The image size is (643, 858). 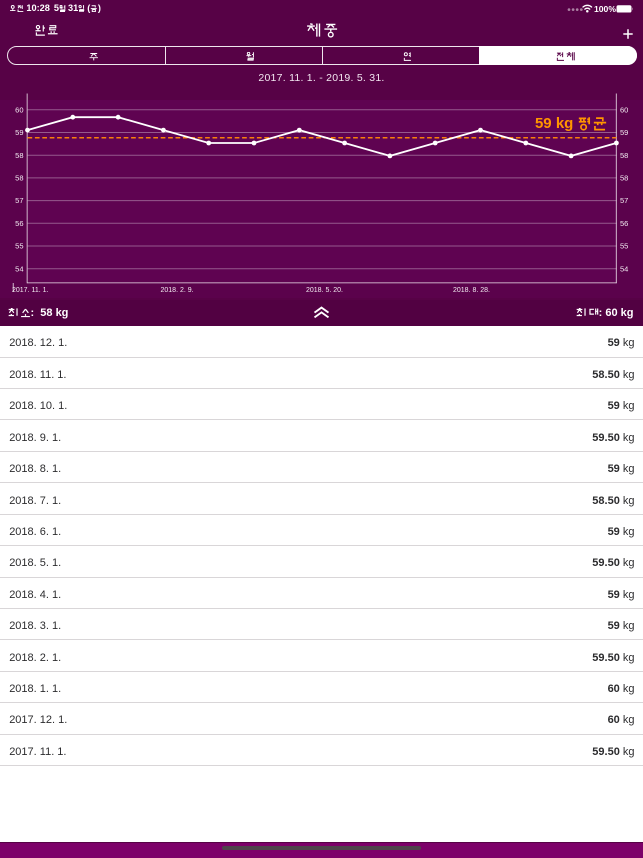 I want to click on svg-text: 2018. 5. 20., so click(x=324, y=290).